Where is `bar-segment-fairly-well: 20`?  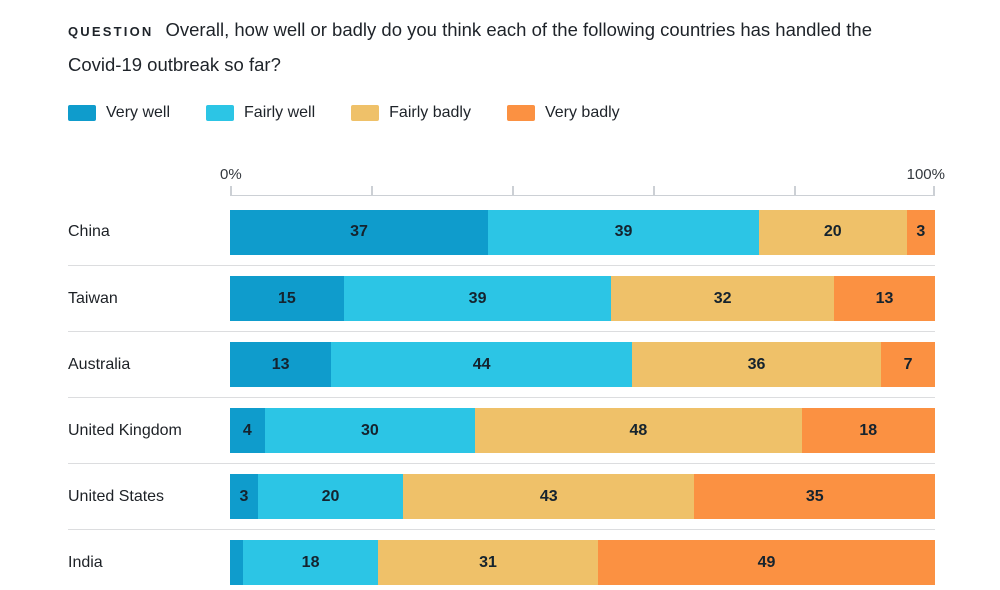 bar-segment-fairly-well: 20 is located at coordinates (331, 496).